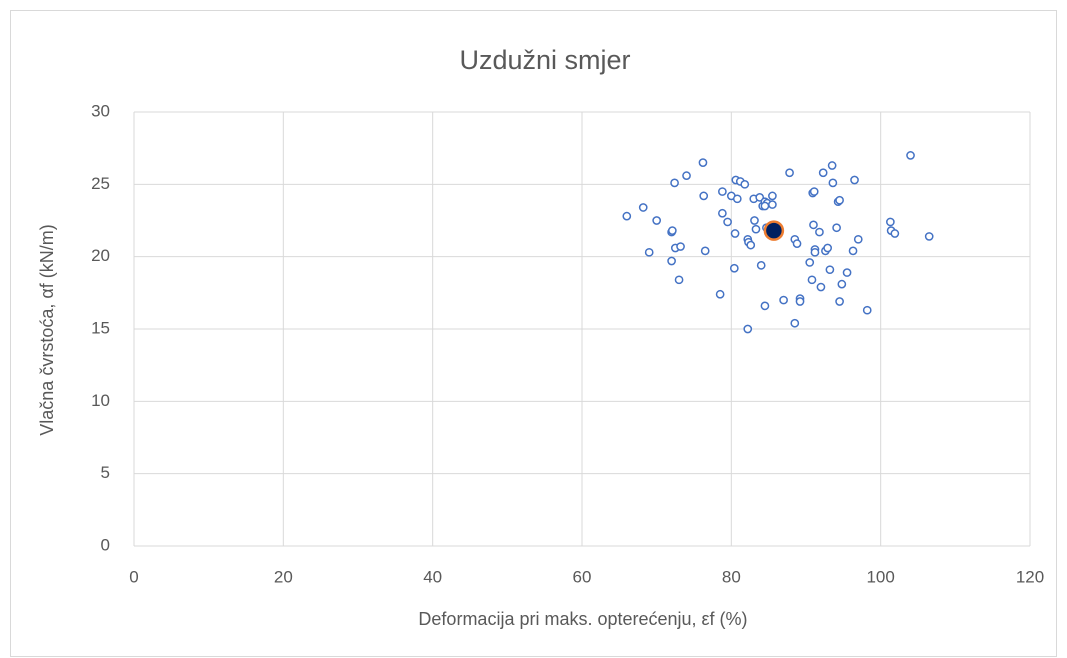 This screenshot has height=658, width=1067. I want to click on x-tick-label: 60, so click(582, 576).